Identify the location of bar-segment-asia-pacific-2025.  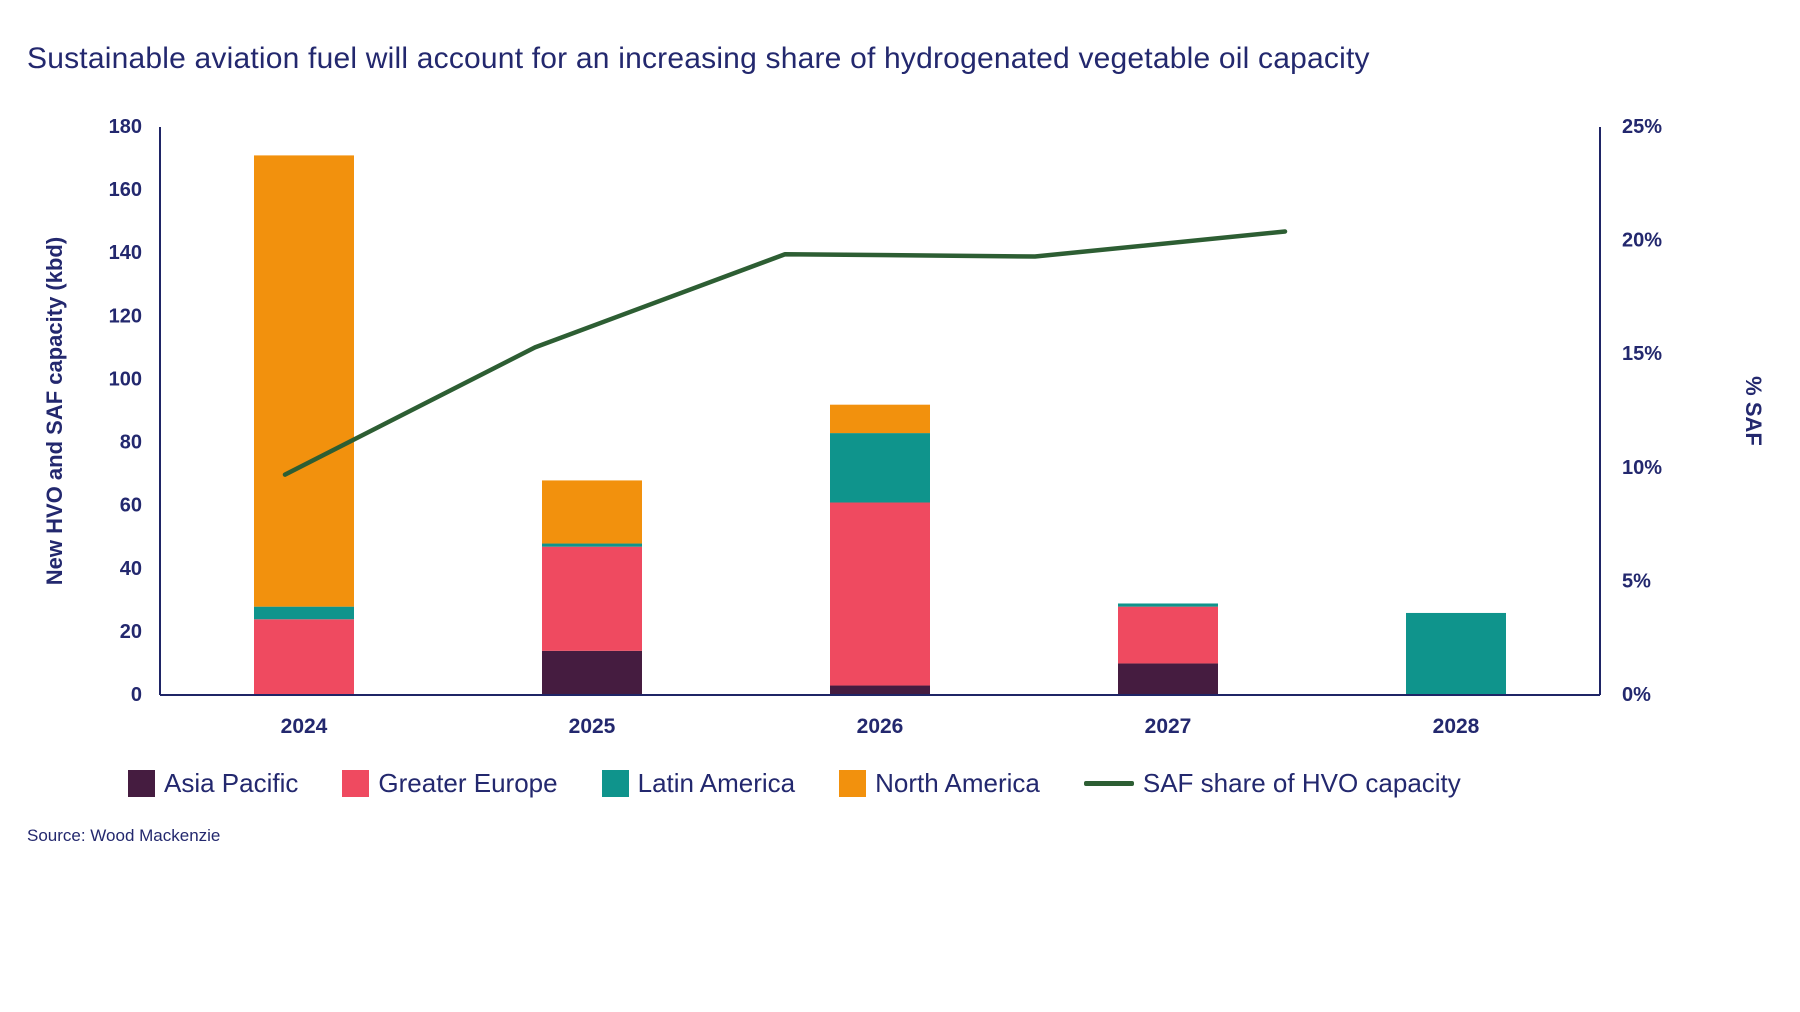
(592, 672).